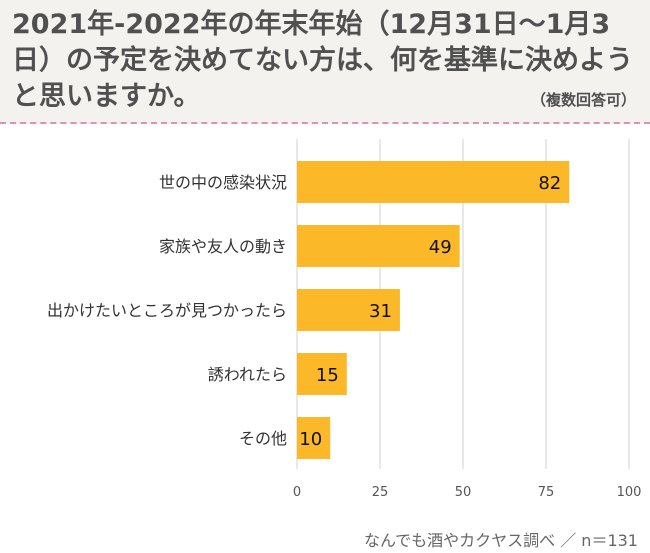 The image size is (650, 553). What do you see at coordinates (583, 100) in the screenshot?
I see `multiple-answer-note: （複数回答可）` at bounding box center [583, 100].